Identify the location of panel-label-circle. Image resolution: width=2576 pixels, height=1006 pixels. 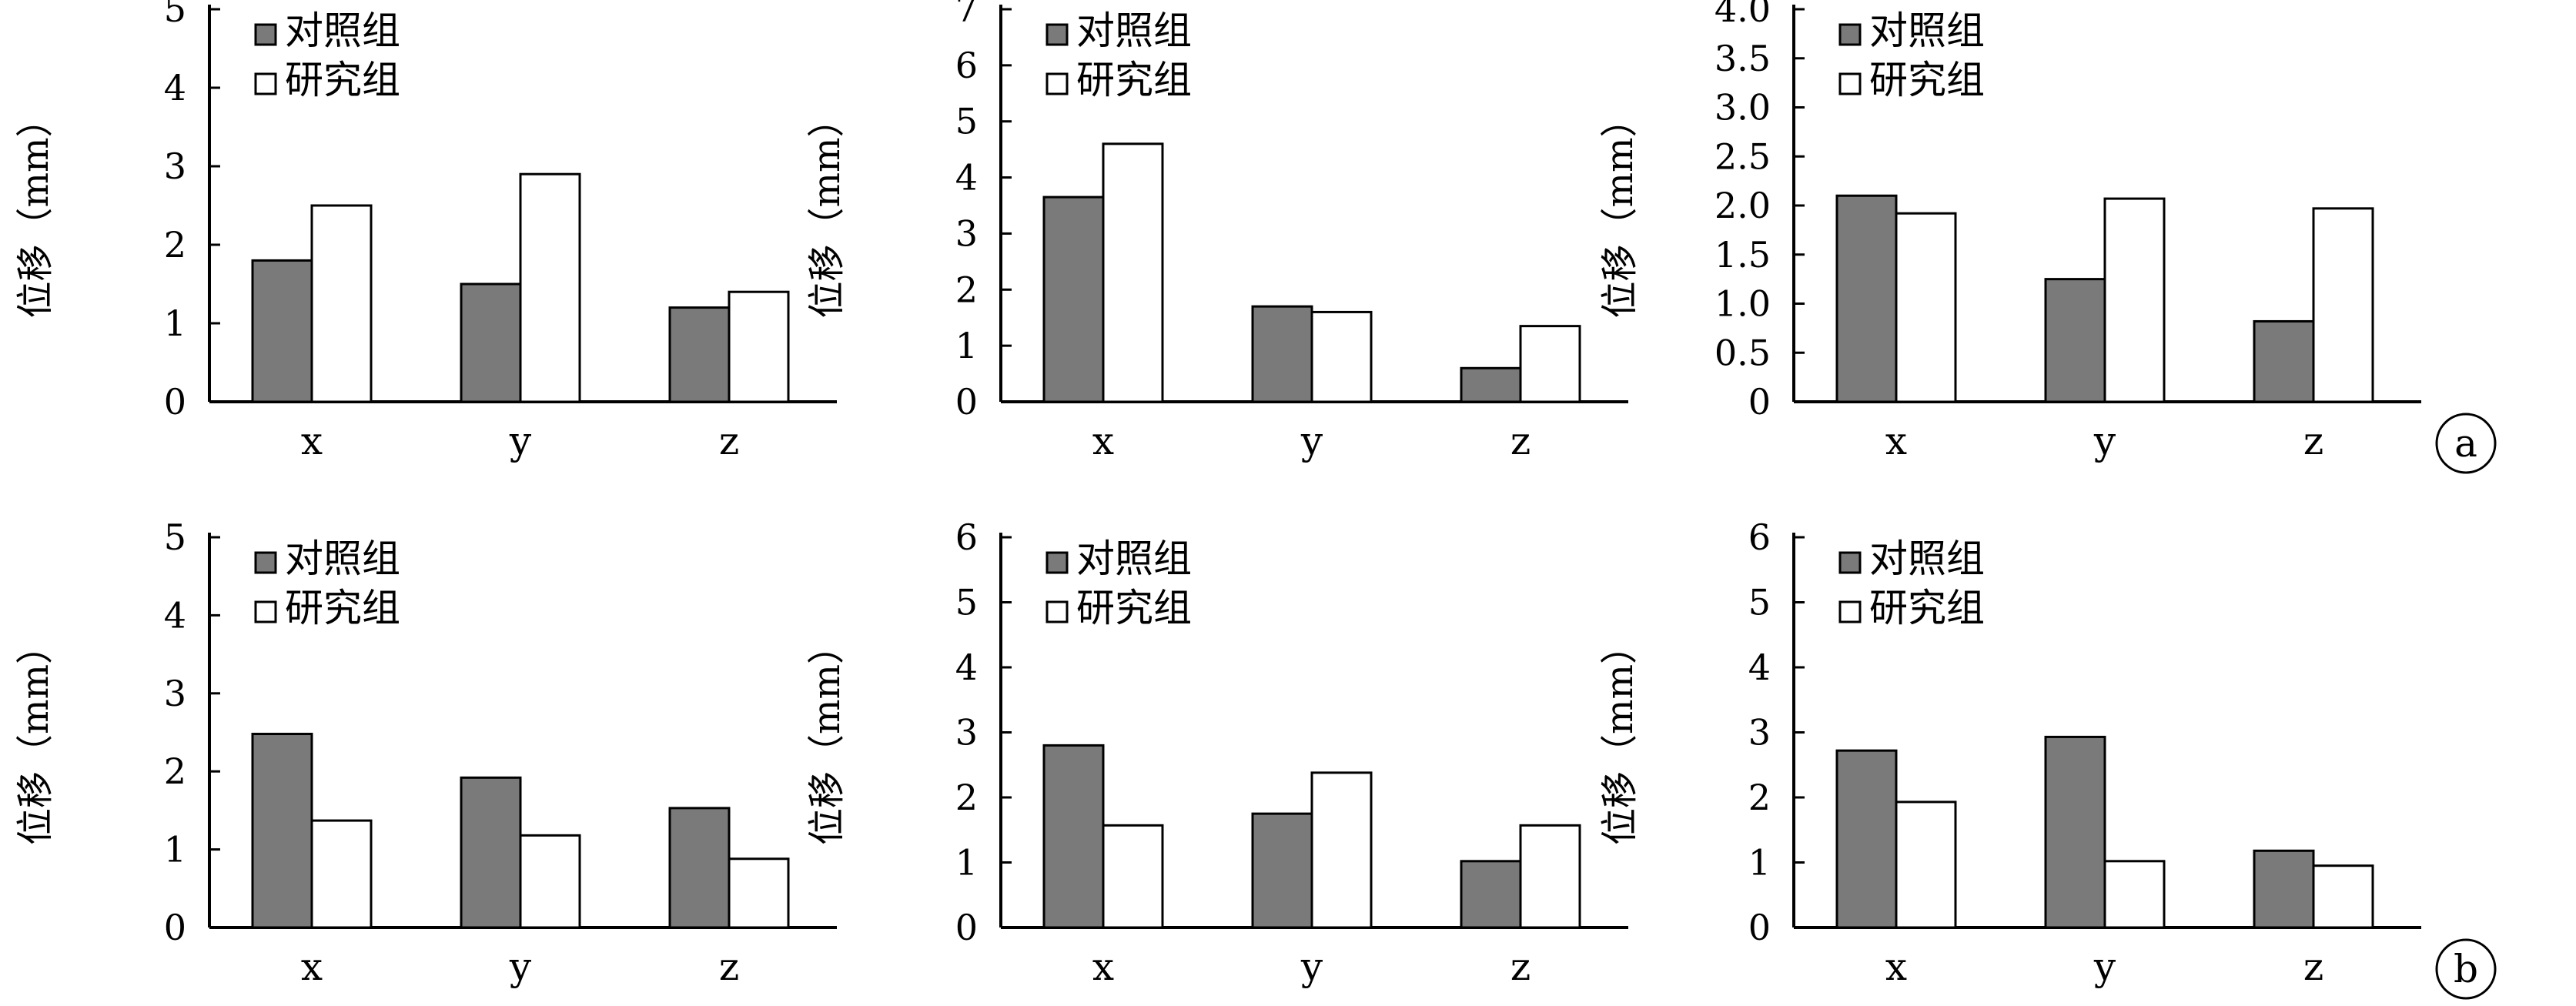
(2466, 443).